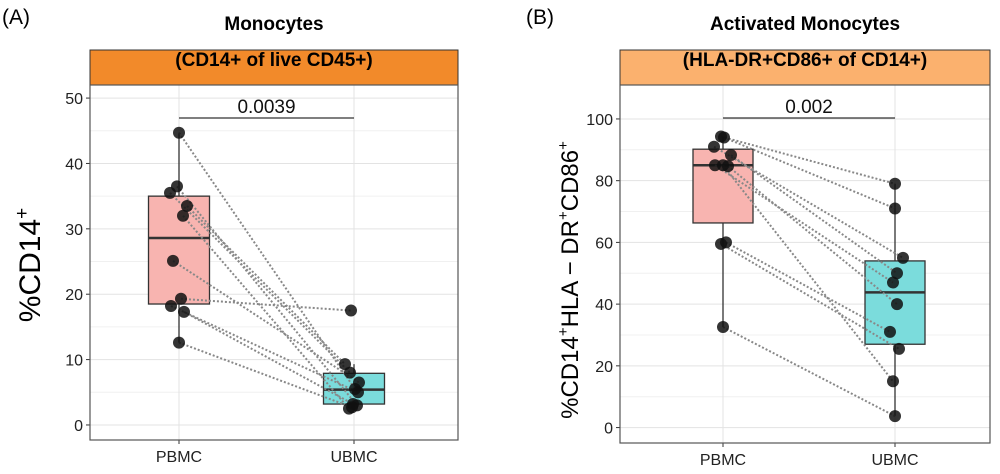 The image size is (1000, 474). I want to click on y-tick-label: 30, so click(74, 230).